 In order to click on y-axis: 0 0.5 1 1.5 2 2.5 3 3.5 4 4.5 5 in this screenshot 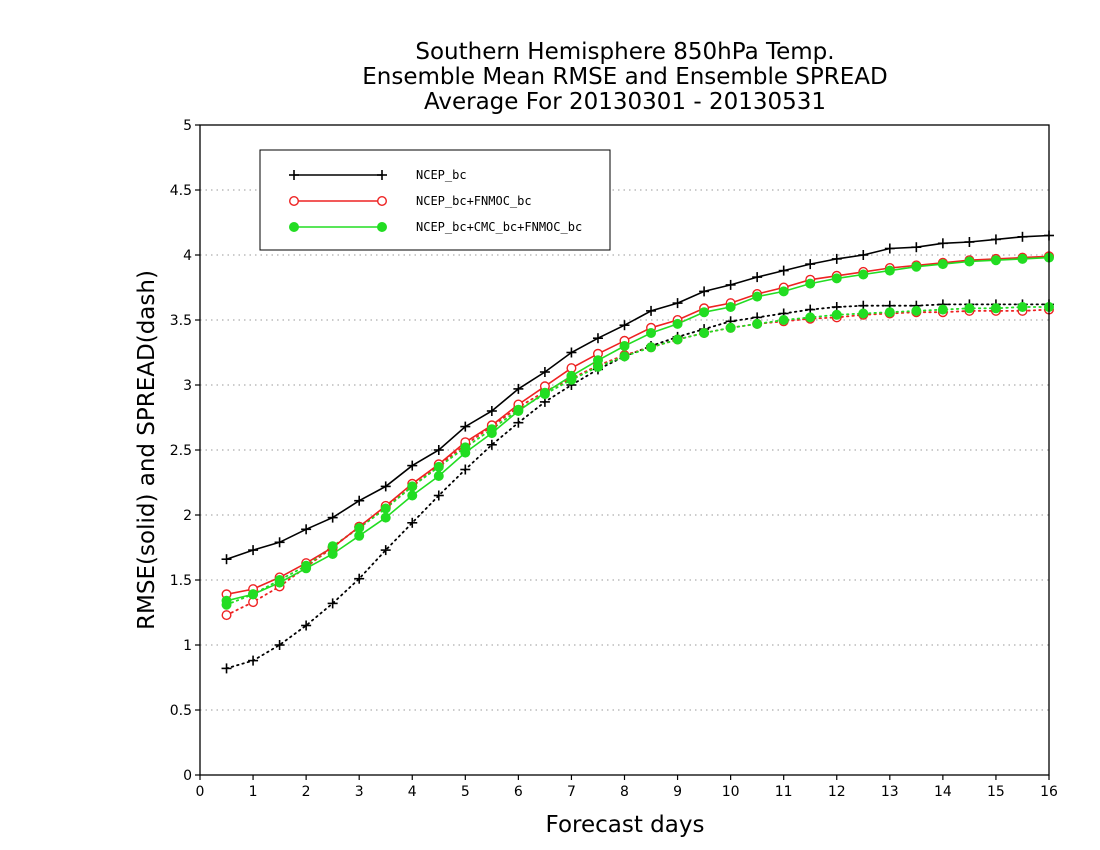, I will do `click(185, 451)`.